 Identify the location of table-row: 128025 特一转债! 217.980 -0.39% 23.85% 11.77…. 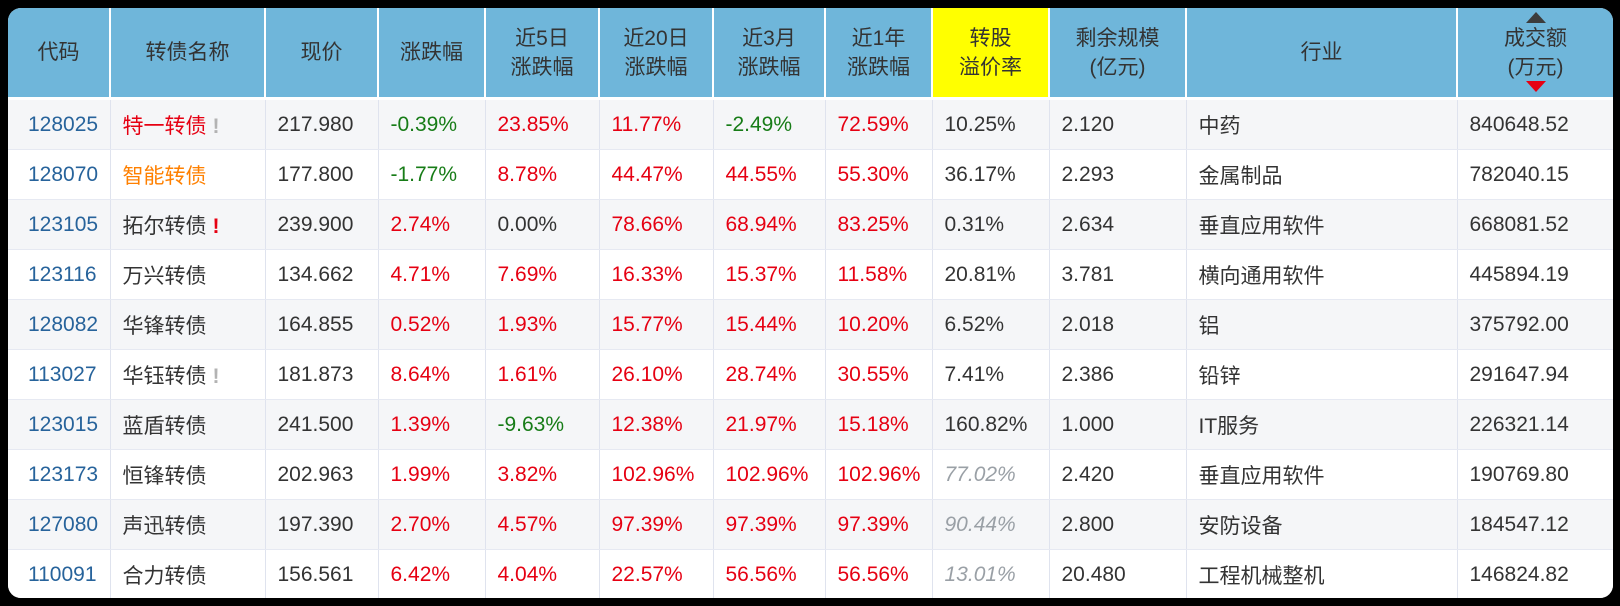
(810, 124).